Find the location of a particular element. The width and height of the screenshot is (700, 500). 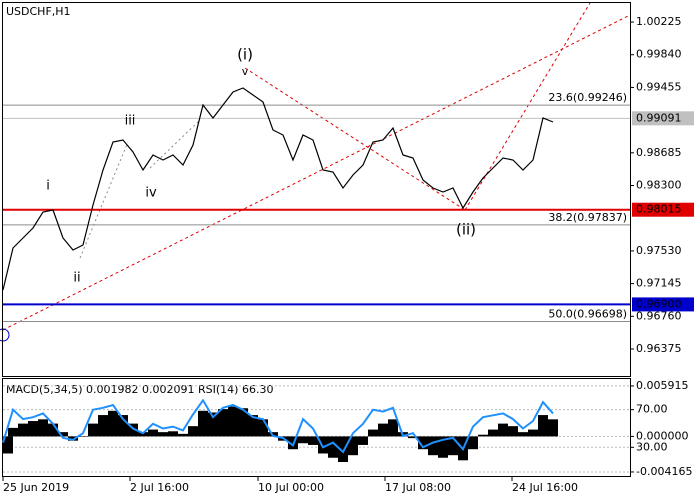

wave-label: iii is located at coordinates (130, 121).